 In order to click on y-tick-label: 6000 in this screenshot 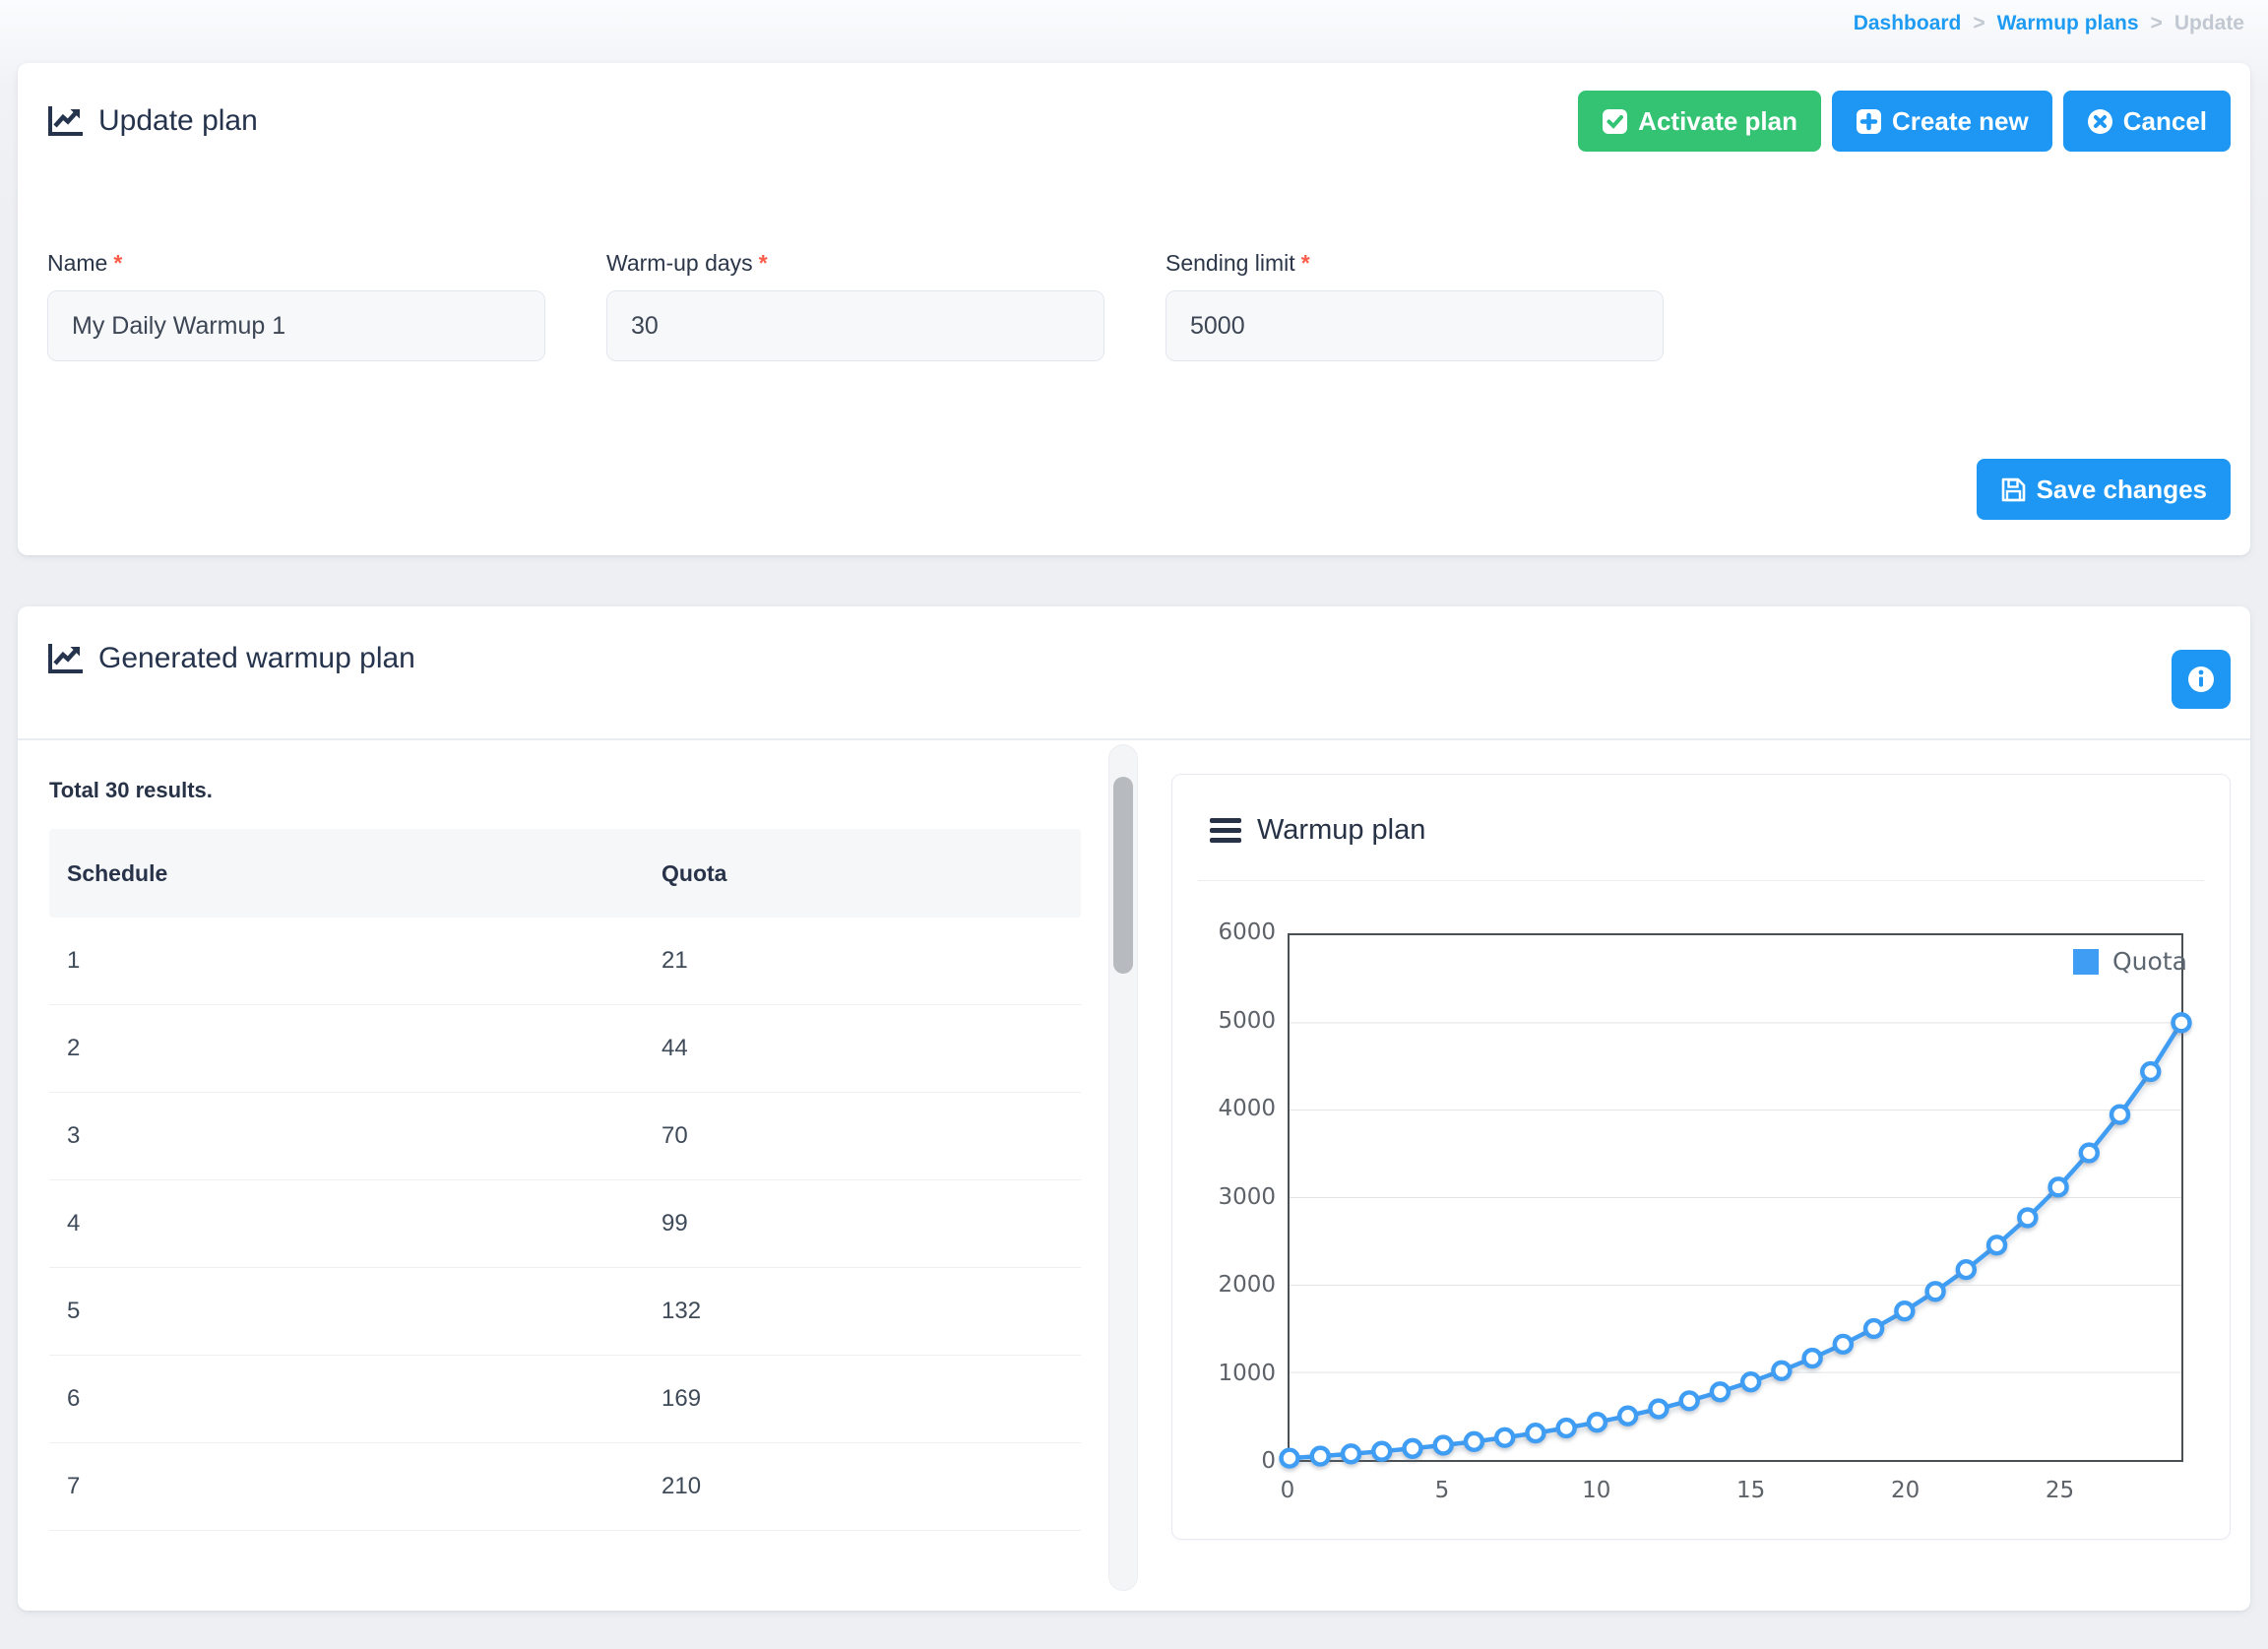, I will do `click(1247, 932)`.